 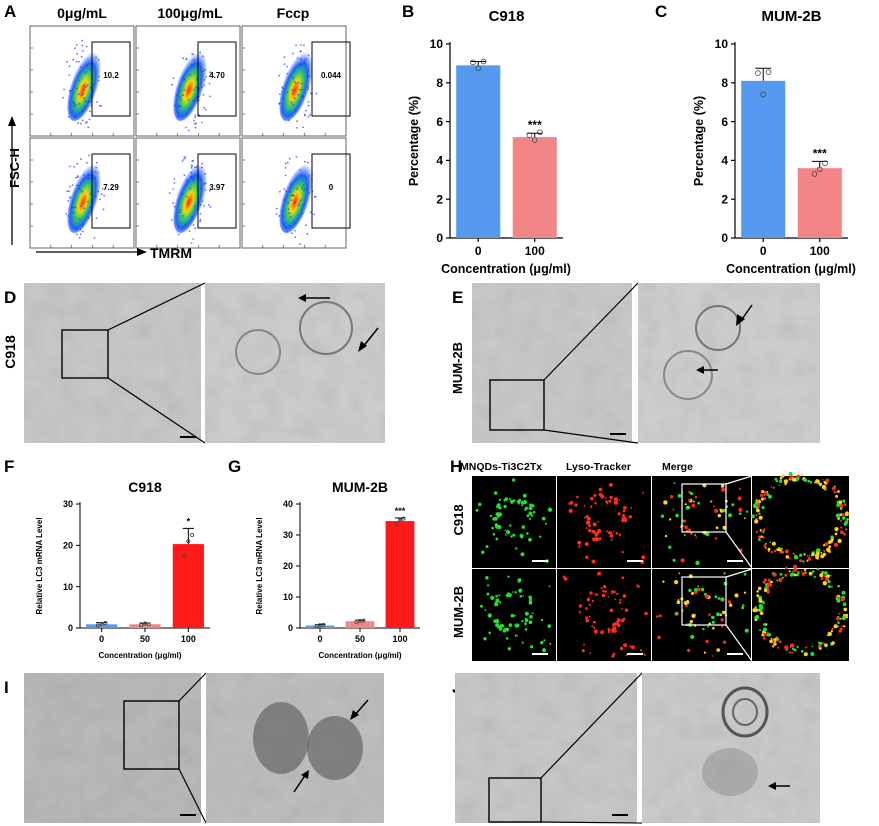 I want to click on flow-plot-grid: 10.2 4.70 0.044 7.29 3.97 0, so click(x=190, y=137).